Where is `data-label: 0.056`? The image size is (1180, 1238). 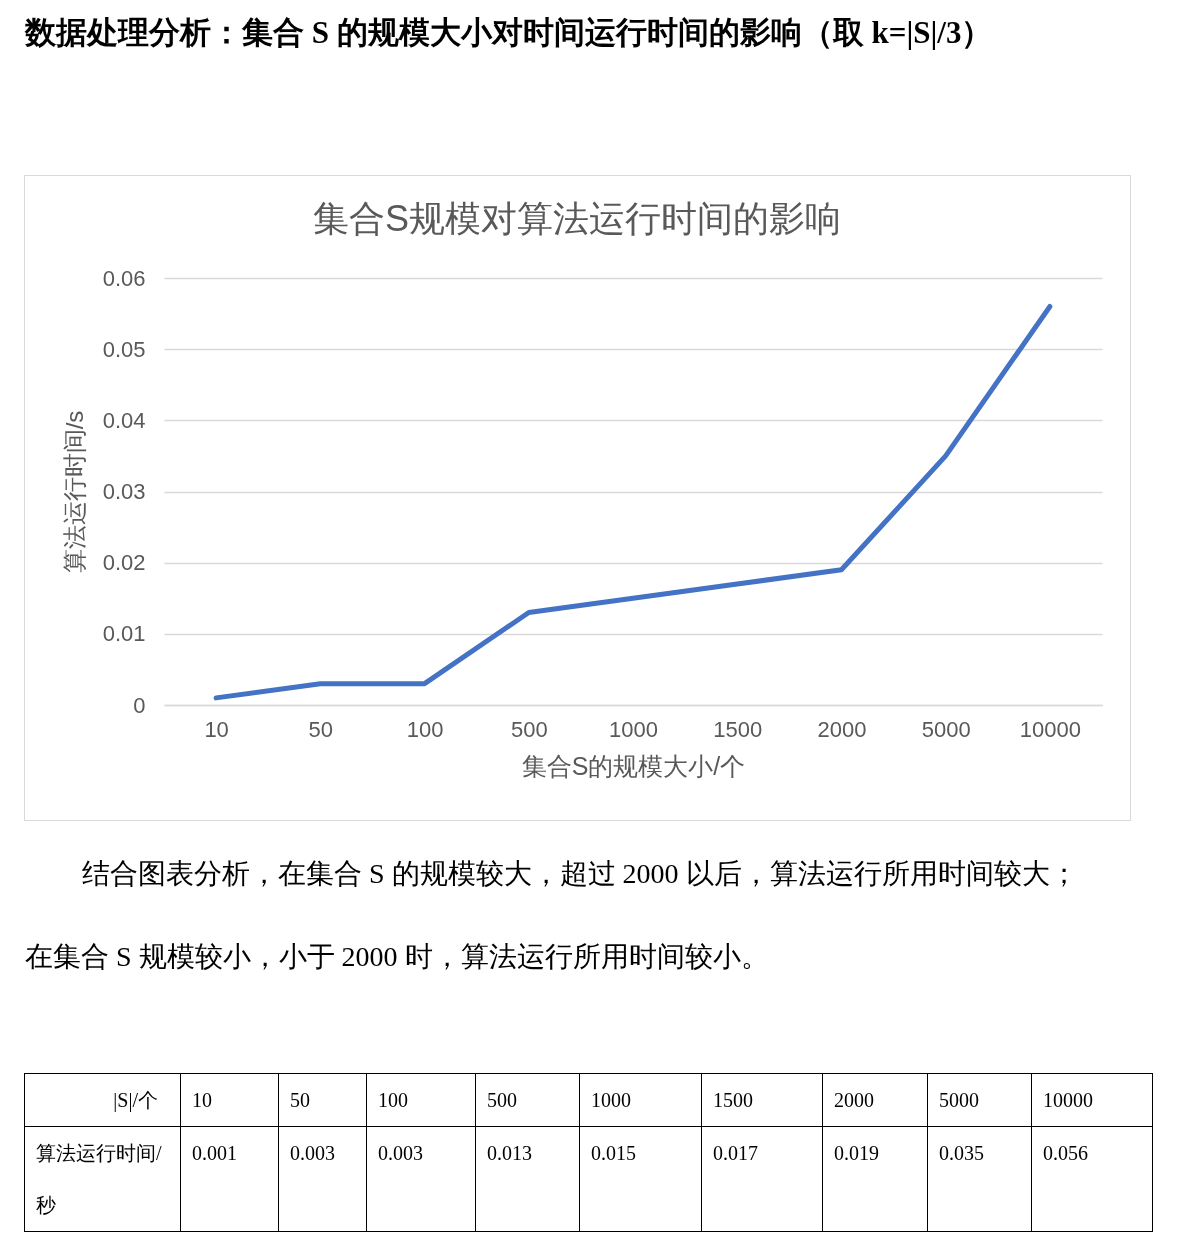
data-label: 0.056 is located at coordinates (1092, 1179).